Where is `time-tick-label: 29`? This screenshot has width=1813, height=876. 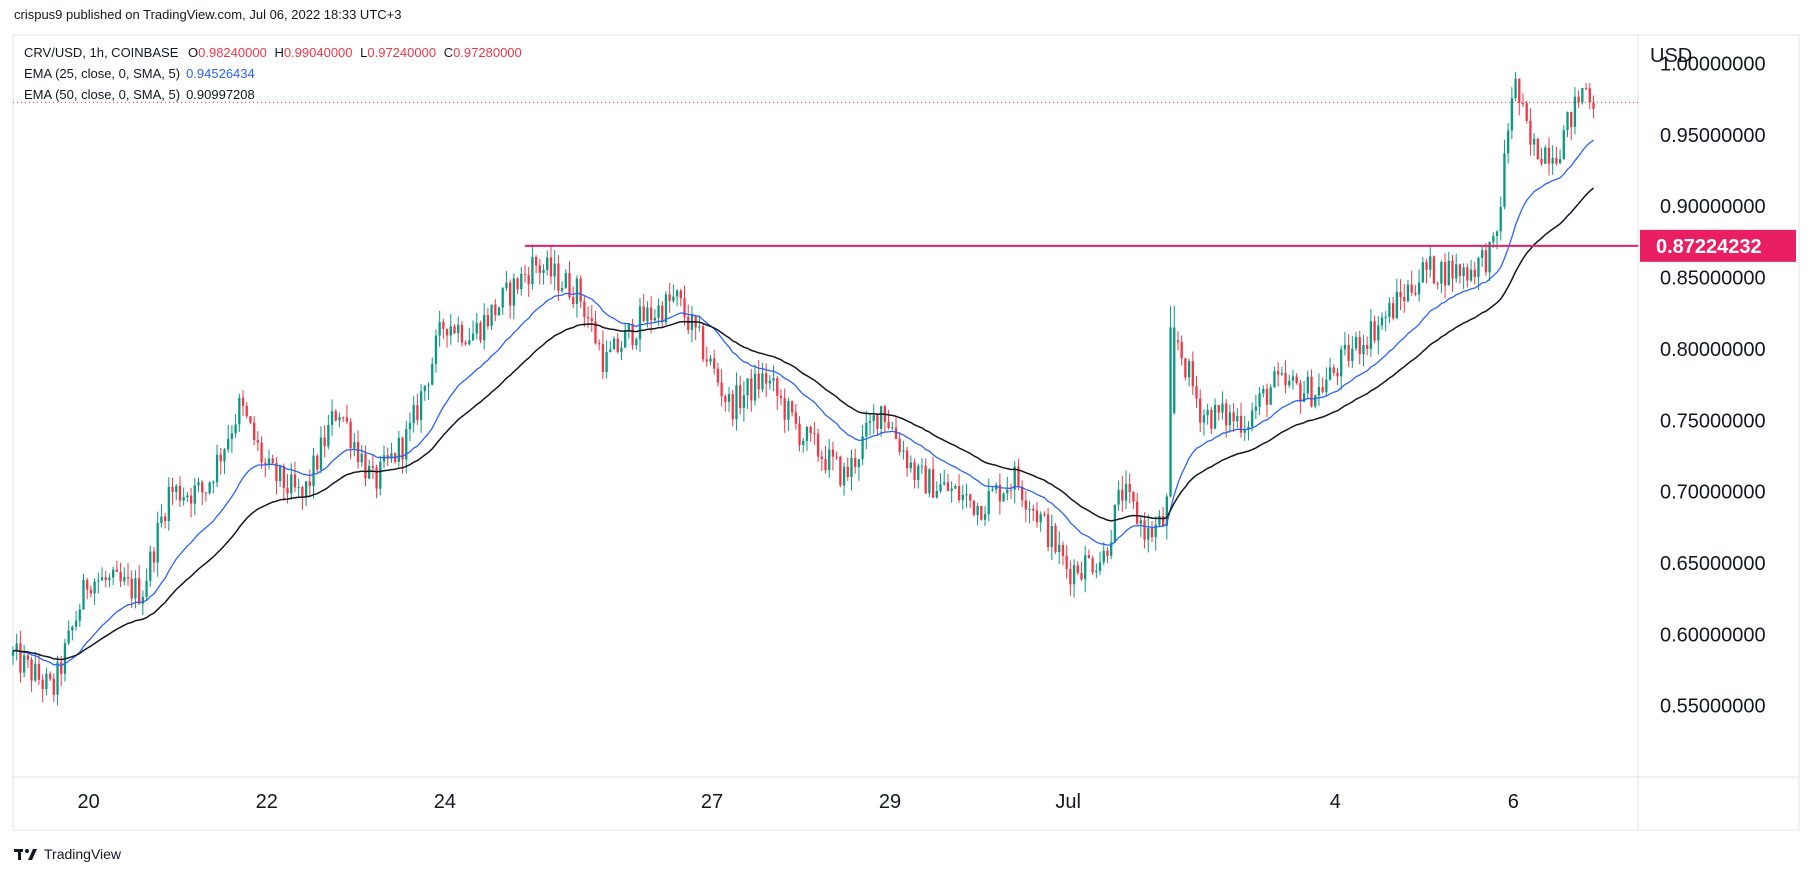 time-tick-label: 29 is located at coordinates (890, 802).